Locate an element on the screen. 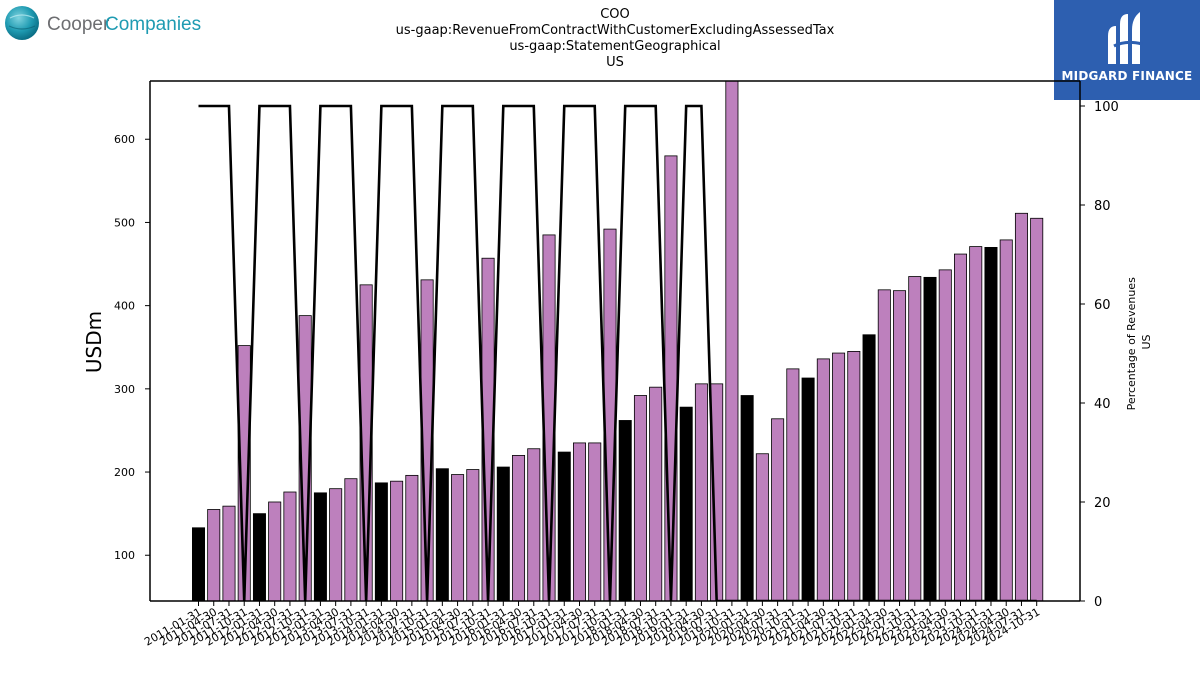 The height and width of the screenshot is (675, 1200). y-tick-label-600: 600 is located at coordinates (124, 139).